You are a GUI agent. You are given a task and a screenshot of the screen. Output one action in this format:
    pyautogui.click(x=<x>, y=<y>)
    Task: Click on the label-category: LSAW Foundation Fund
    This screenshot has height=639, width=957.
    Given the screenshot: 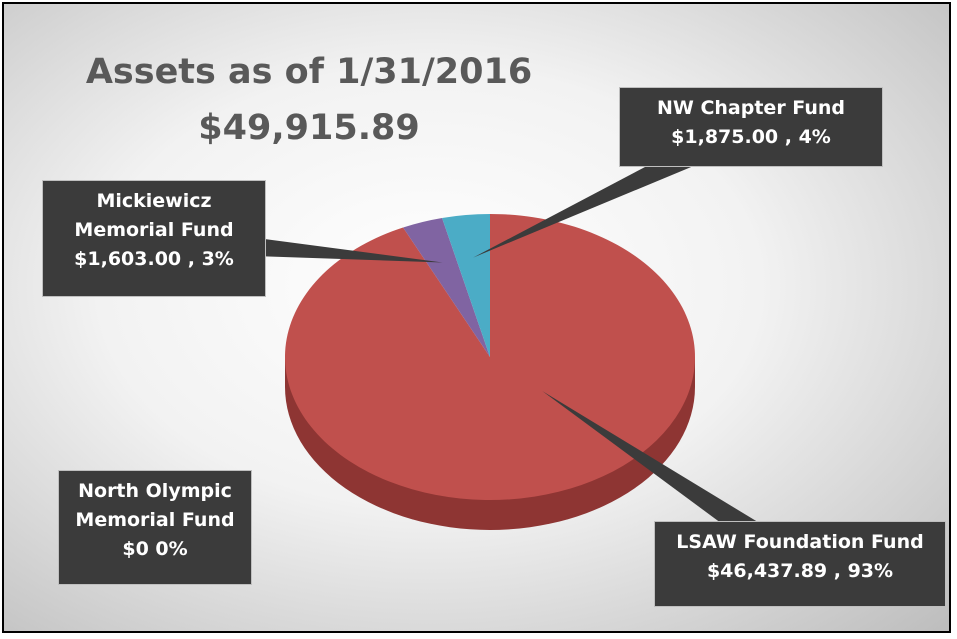 What is the action you would take?
    pyautogui.click(x=800, y=542)
    